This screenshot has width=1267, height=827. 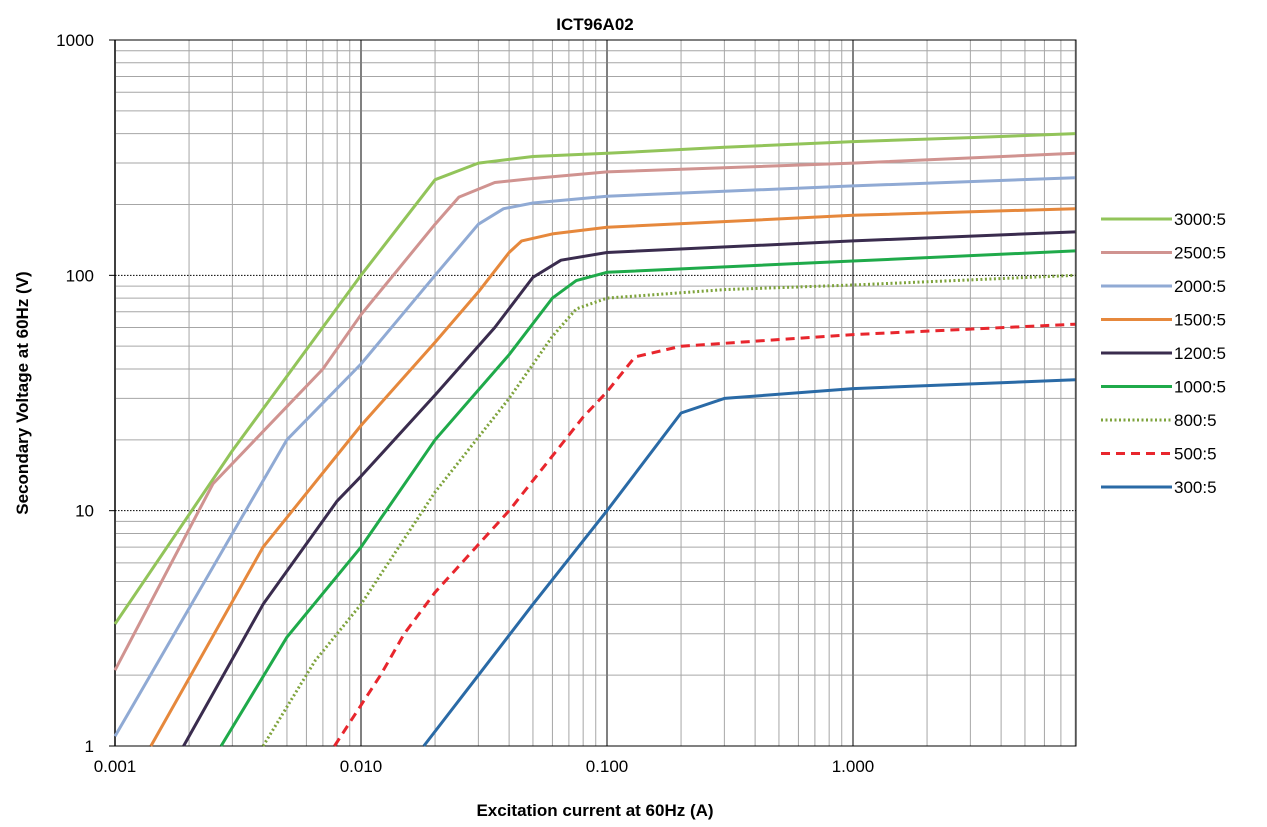 What do you see at coordinates (361, 766) in the screenshot?
I see `x-tick-label: 0.010` at bounding box center [361, 766].